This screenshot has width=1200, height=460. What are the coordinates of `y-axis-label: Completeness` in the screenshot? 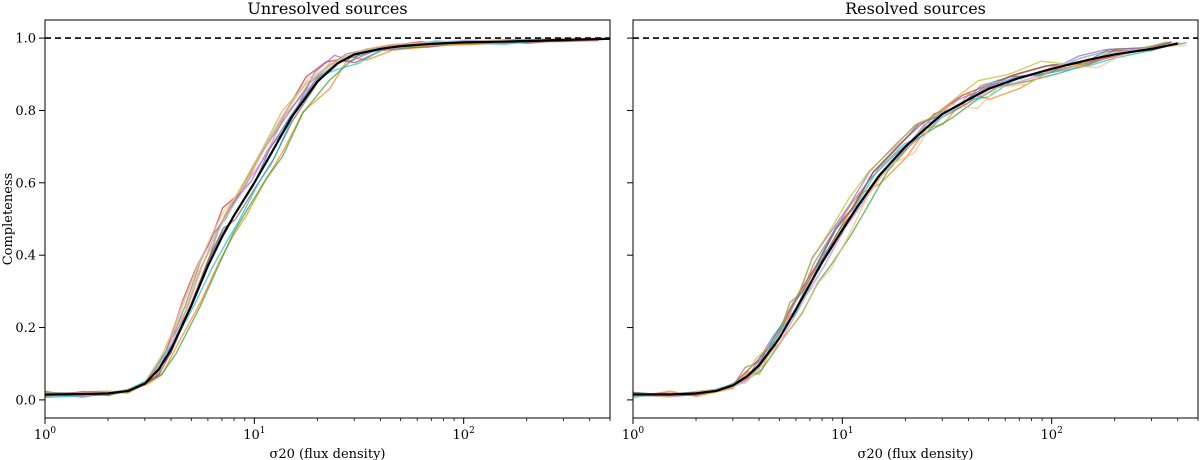 It's located at (8, 219).